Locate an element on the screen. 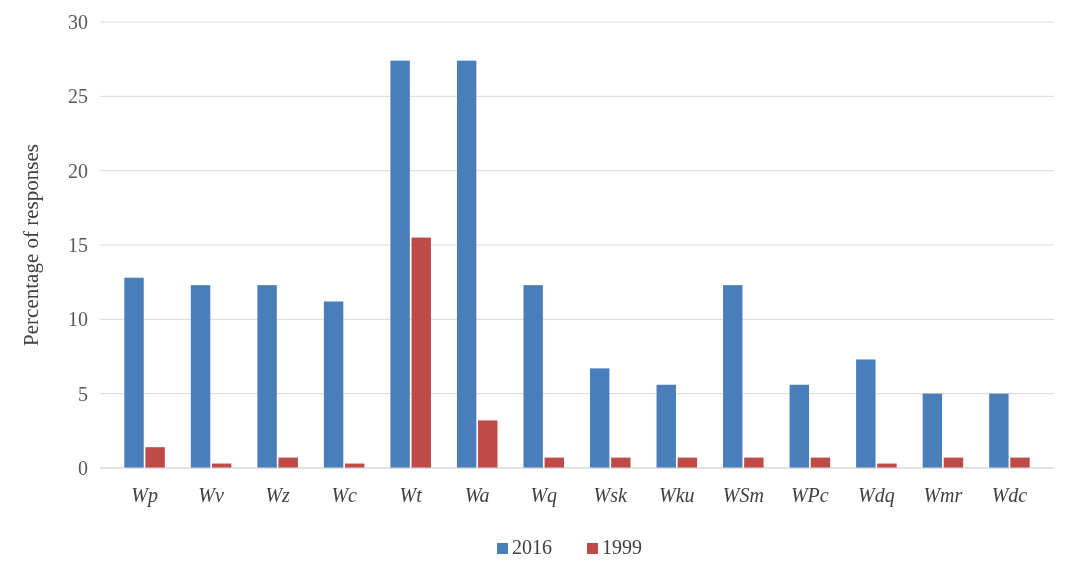 This screenshot has height=576, width=1070. y-tick-label: 0 is located at coordinates (83, 468).